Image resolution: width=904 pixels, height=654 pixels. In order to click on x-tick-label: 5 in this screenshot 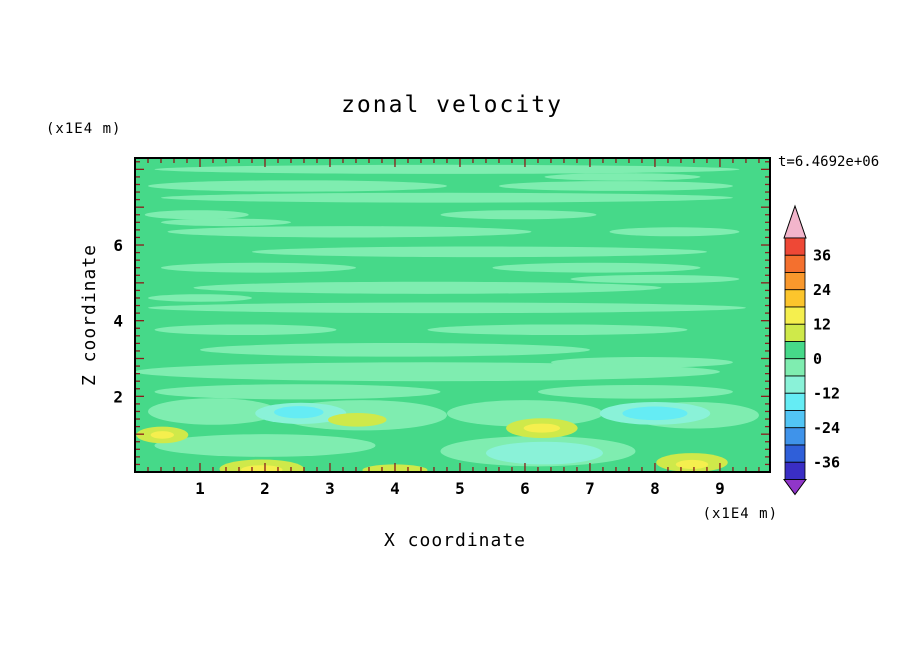, I will do `click(460, 488)`.